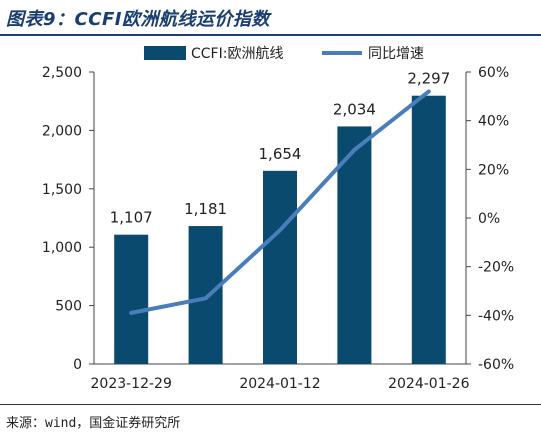 The image size is (541, 436). Describe the element at coordinates (62, 190) in the screenshot. I see `y-left-tick-label: 1,500` at that location.